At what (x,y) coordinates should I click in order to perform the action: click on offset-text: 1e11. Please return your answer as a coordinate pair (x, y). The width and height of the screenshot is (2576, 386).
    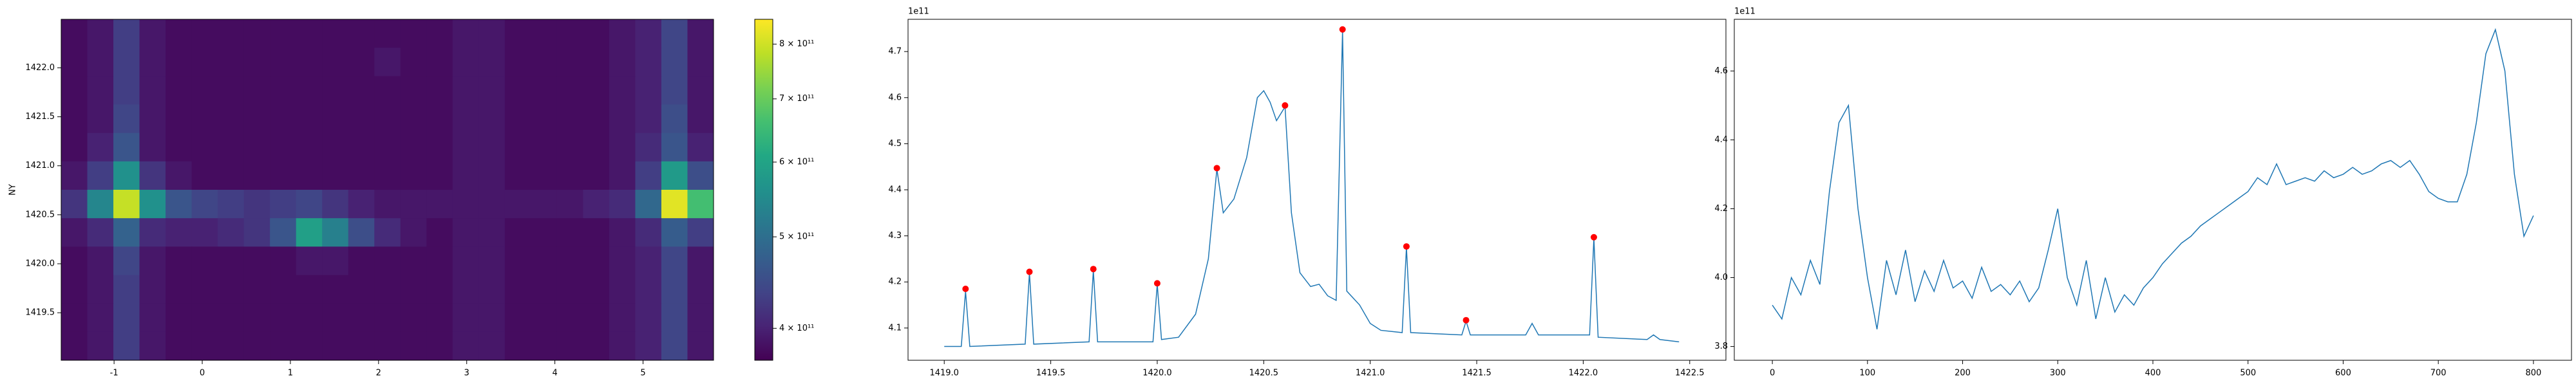
    Looking at the image, I should click on (1745, 12).